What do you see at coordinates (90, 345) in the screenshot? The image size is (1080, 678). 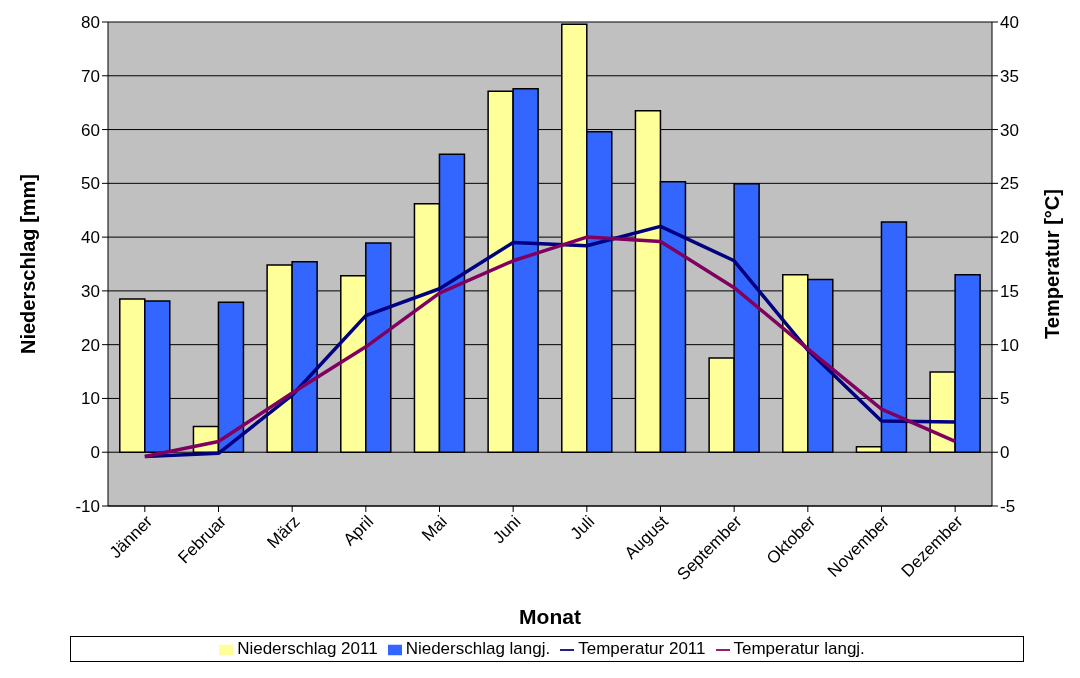 I see `y-tick-label: 20` at bounding box center [90, 345].